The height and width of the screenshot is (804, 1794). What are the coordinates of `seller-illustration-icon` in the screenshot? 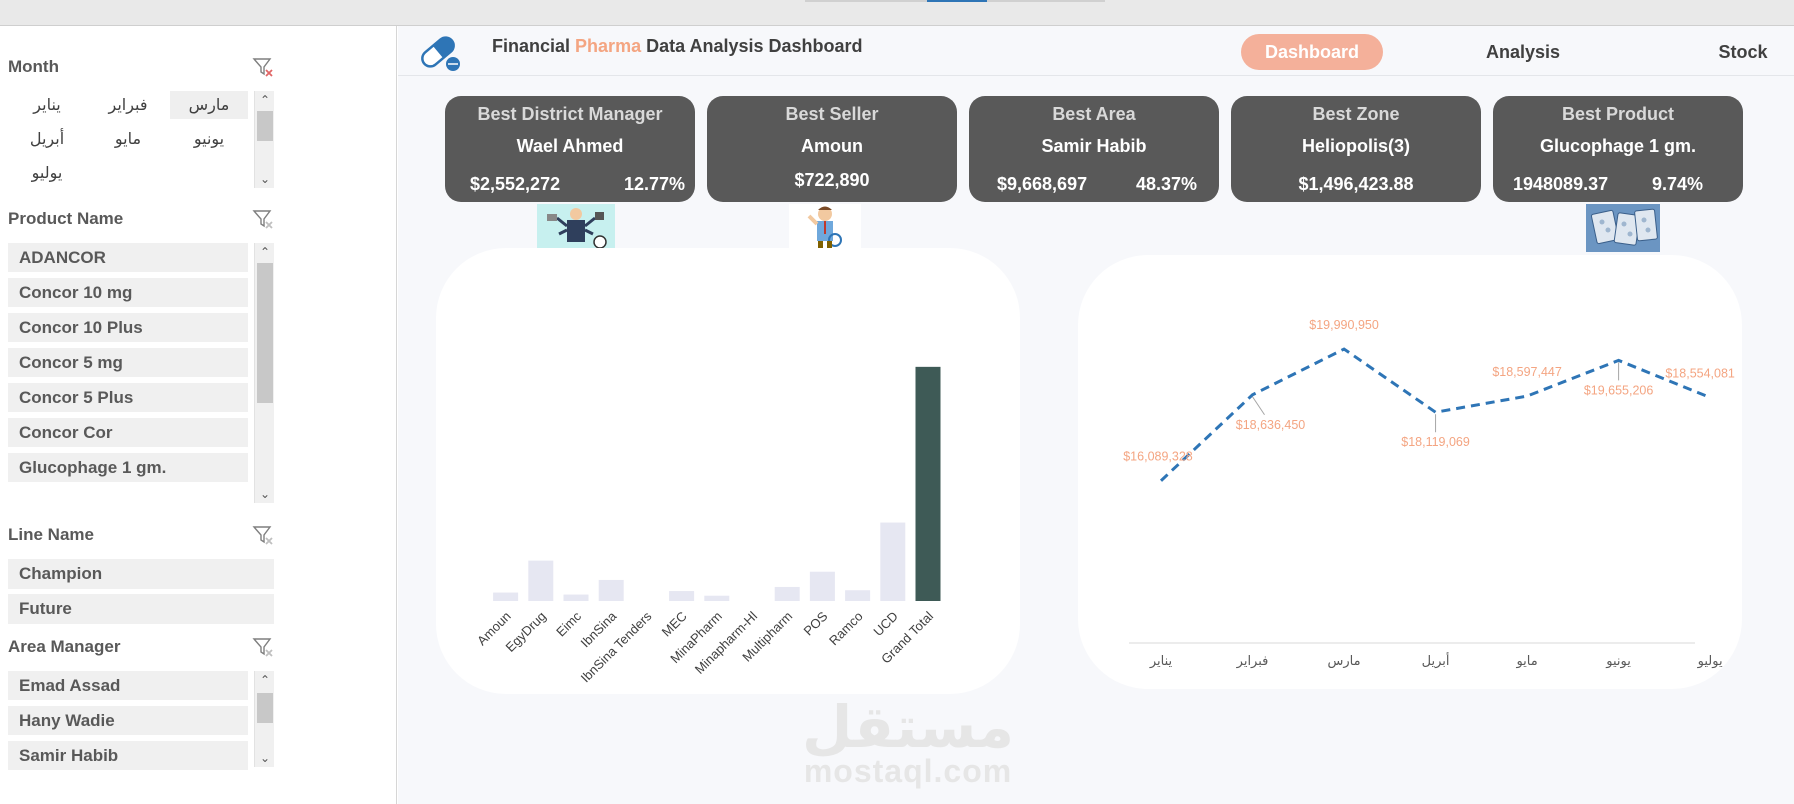 It's located at (825, 227).